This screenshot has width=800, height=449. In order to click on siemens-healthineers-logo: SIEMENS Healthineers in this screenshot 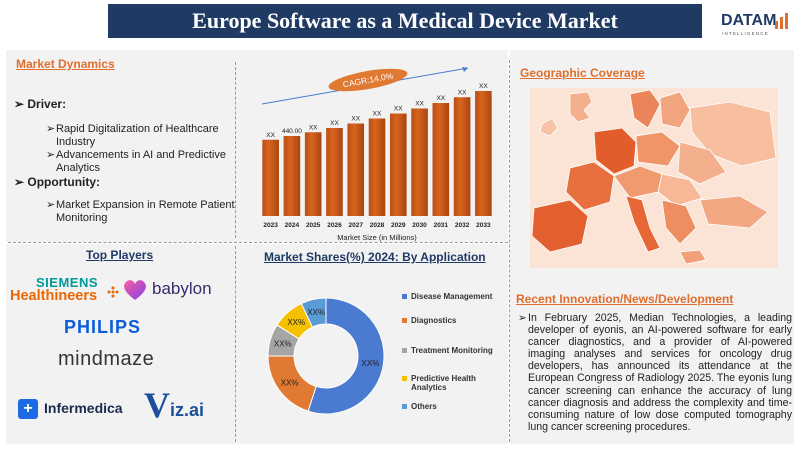, I will do `click(64, 290)`.